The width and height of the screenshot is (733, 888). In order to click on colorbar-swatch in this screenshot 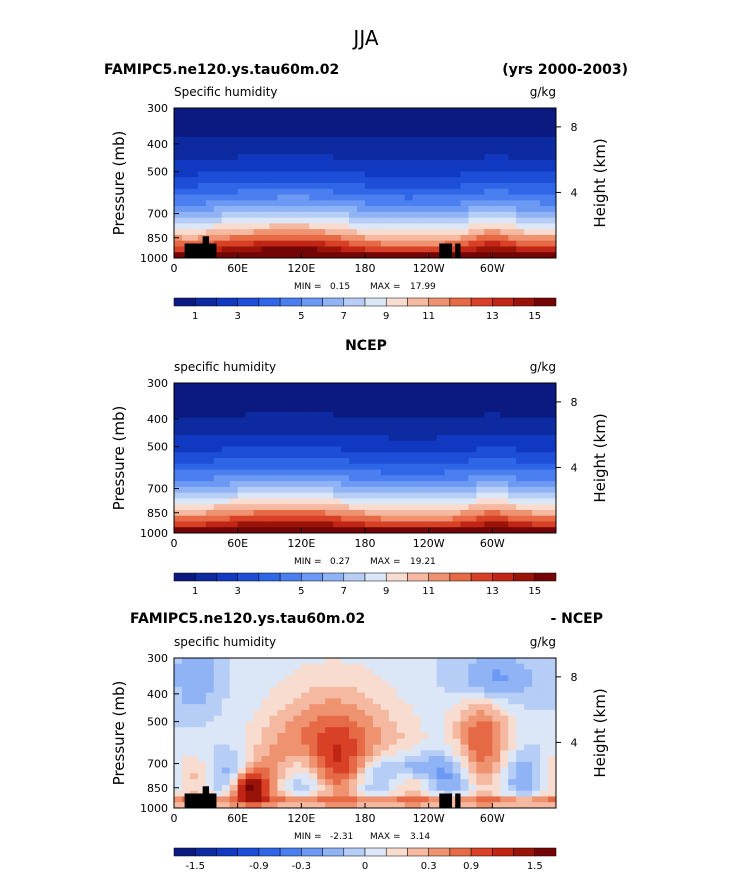, I will do `click(312, 852)`.